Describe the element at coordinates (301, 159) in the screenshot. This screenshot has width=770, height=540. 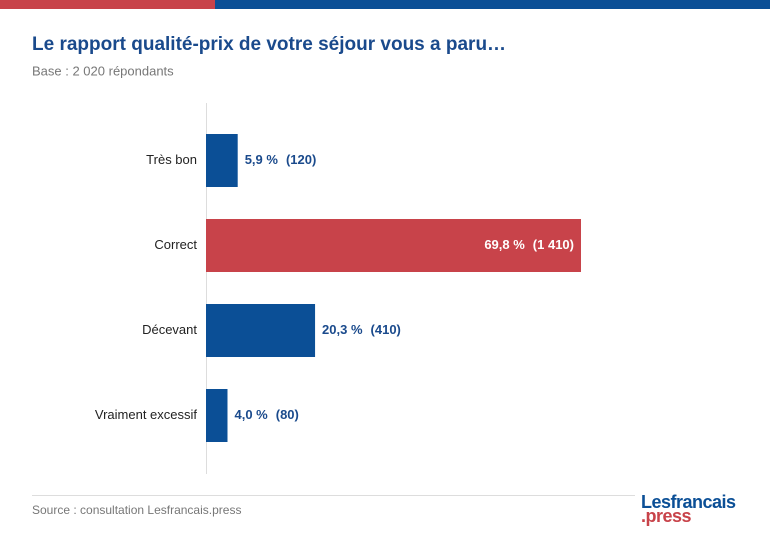
I see `count-label: (120)` at that location.